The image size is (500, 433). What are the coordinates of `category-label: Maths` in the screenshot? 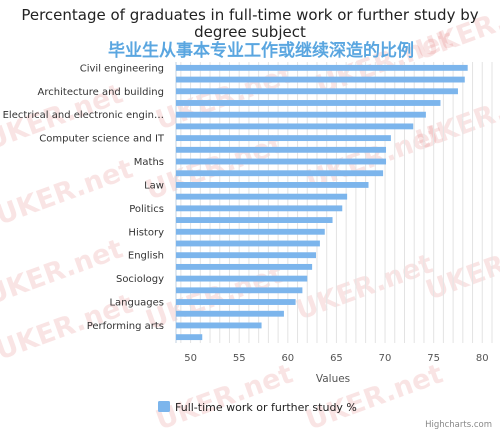 It's located at (149, 162).